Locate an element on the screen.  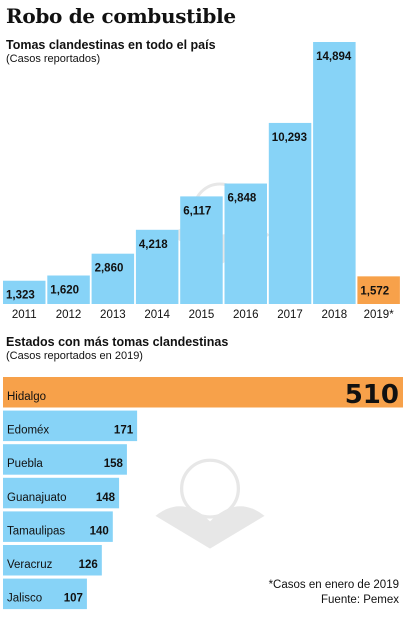
x-tick-2011: 2011 is located at coordinates (24, 315).